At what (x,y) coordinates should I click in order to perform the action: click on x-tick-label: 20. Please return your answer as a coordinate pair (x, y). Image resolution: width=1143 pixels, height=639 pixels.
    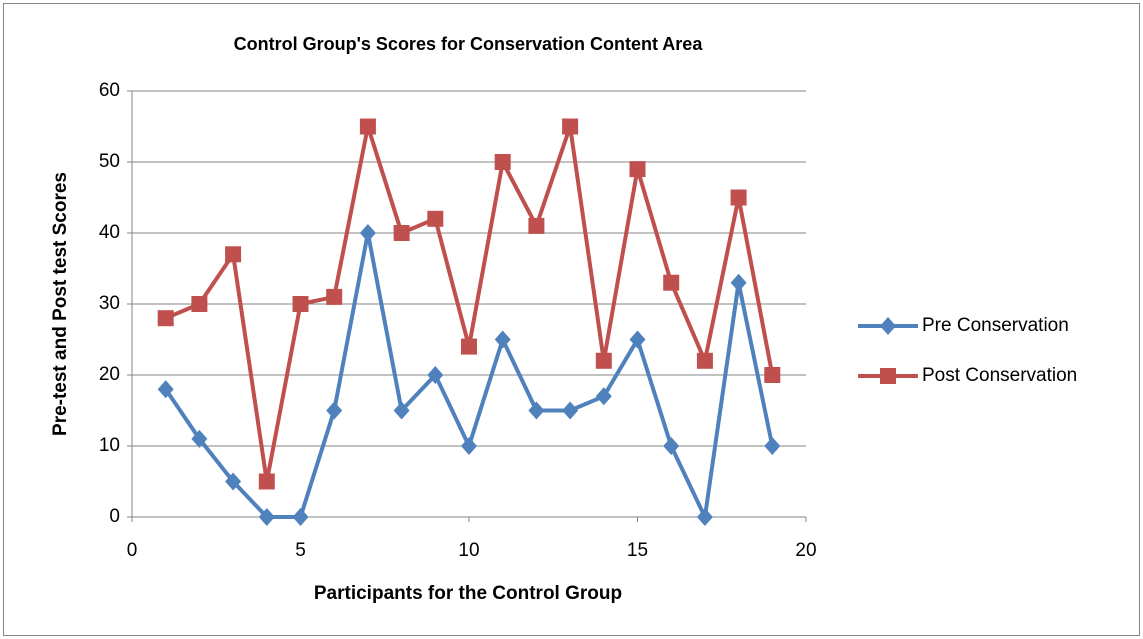
    Looking at the image, I should click on (805, 550).